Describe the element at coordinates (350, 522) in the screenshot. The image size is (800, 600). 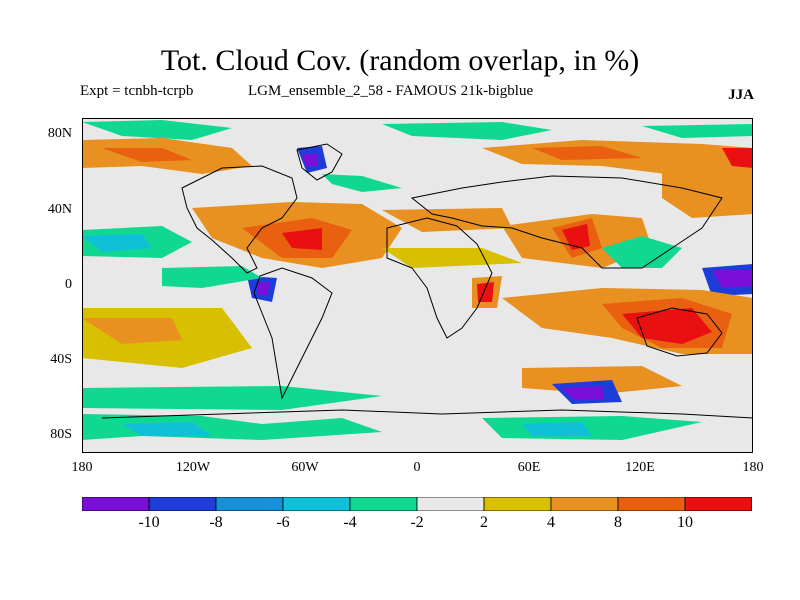
I see `colorbar-label: -4` at that location.